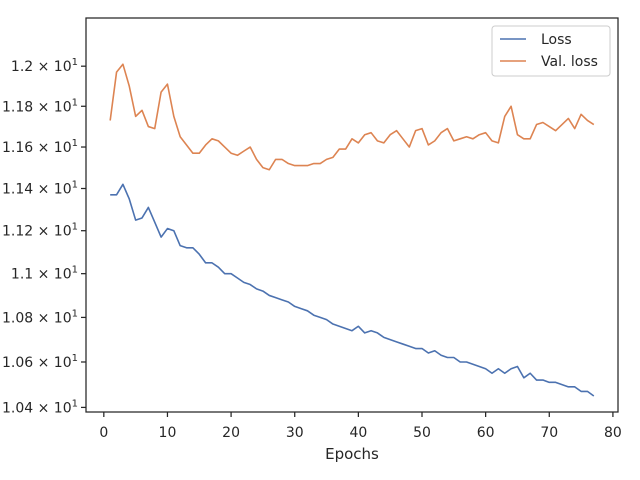 This screenshot has width=640, height=480. I want to click on y-tick-label: 1.08 × 10¹, so click(40, 317).